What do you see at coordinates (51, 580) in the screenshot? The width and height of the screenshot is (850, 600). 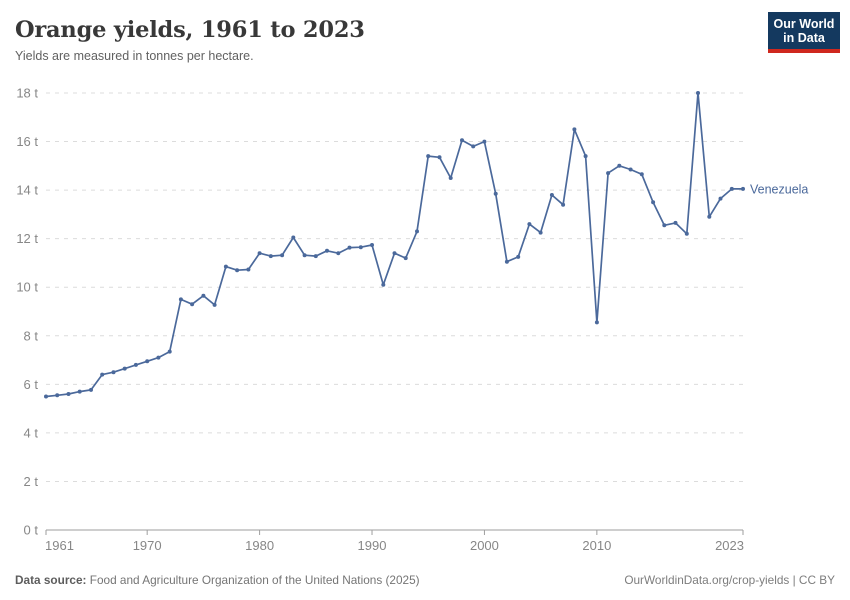 I see `data-source-label: Data source:` at bounding box center [51, 580].